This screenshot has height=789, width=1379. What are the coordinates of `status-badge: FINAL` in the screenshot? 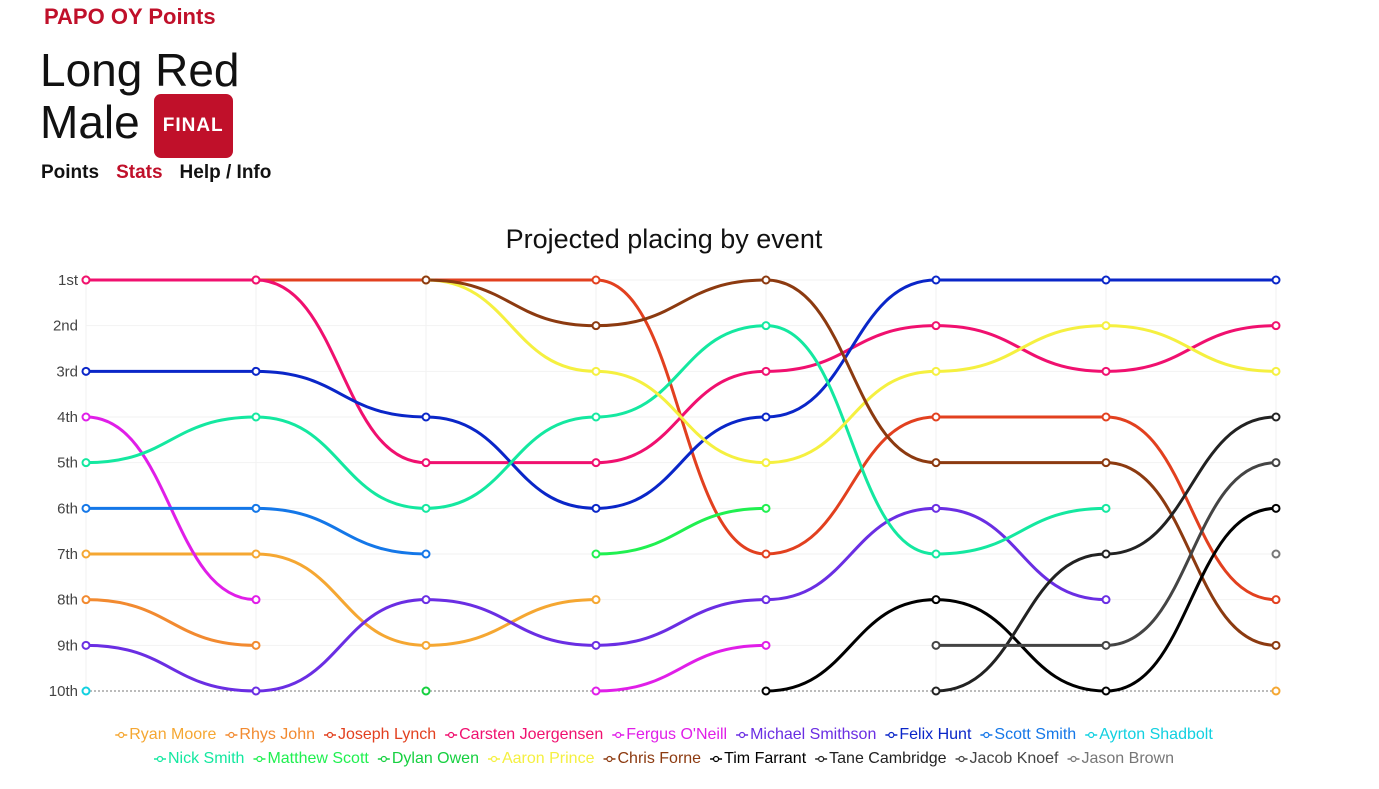 It's located at (193, 126).